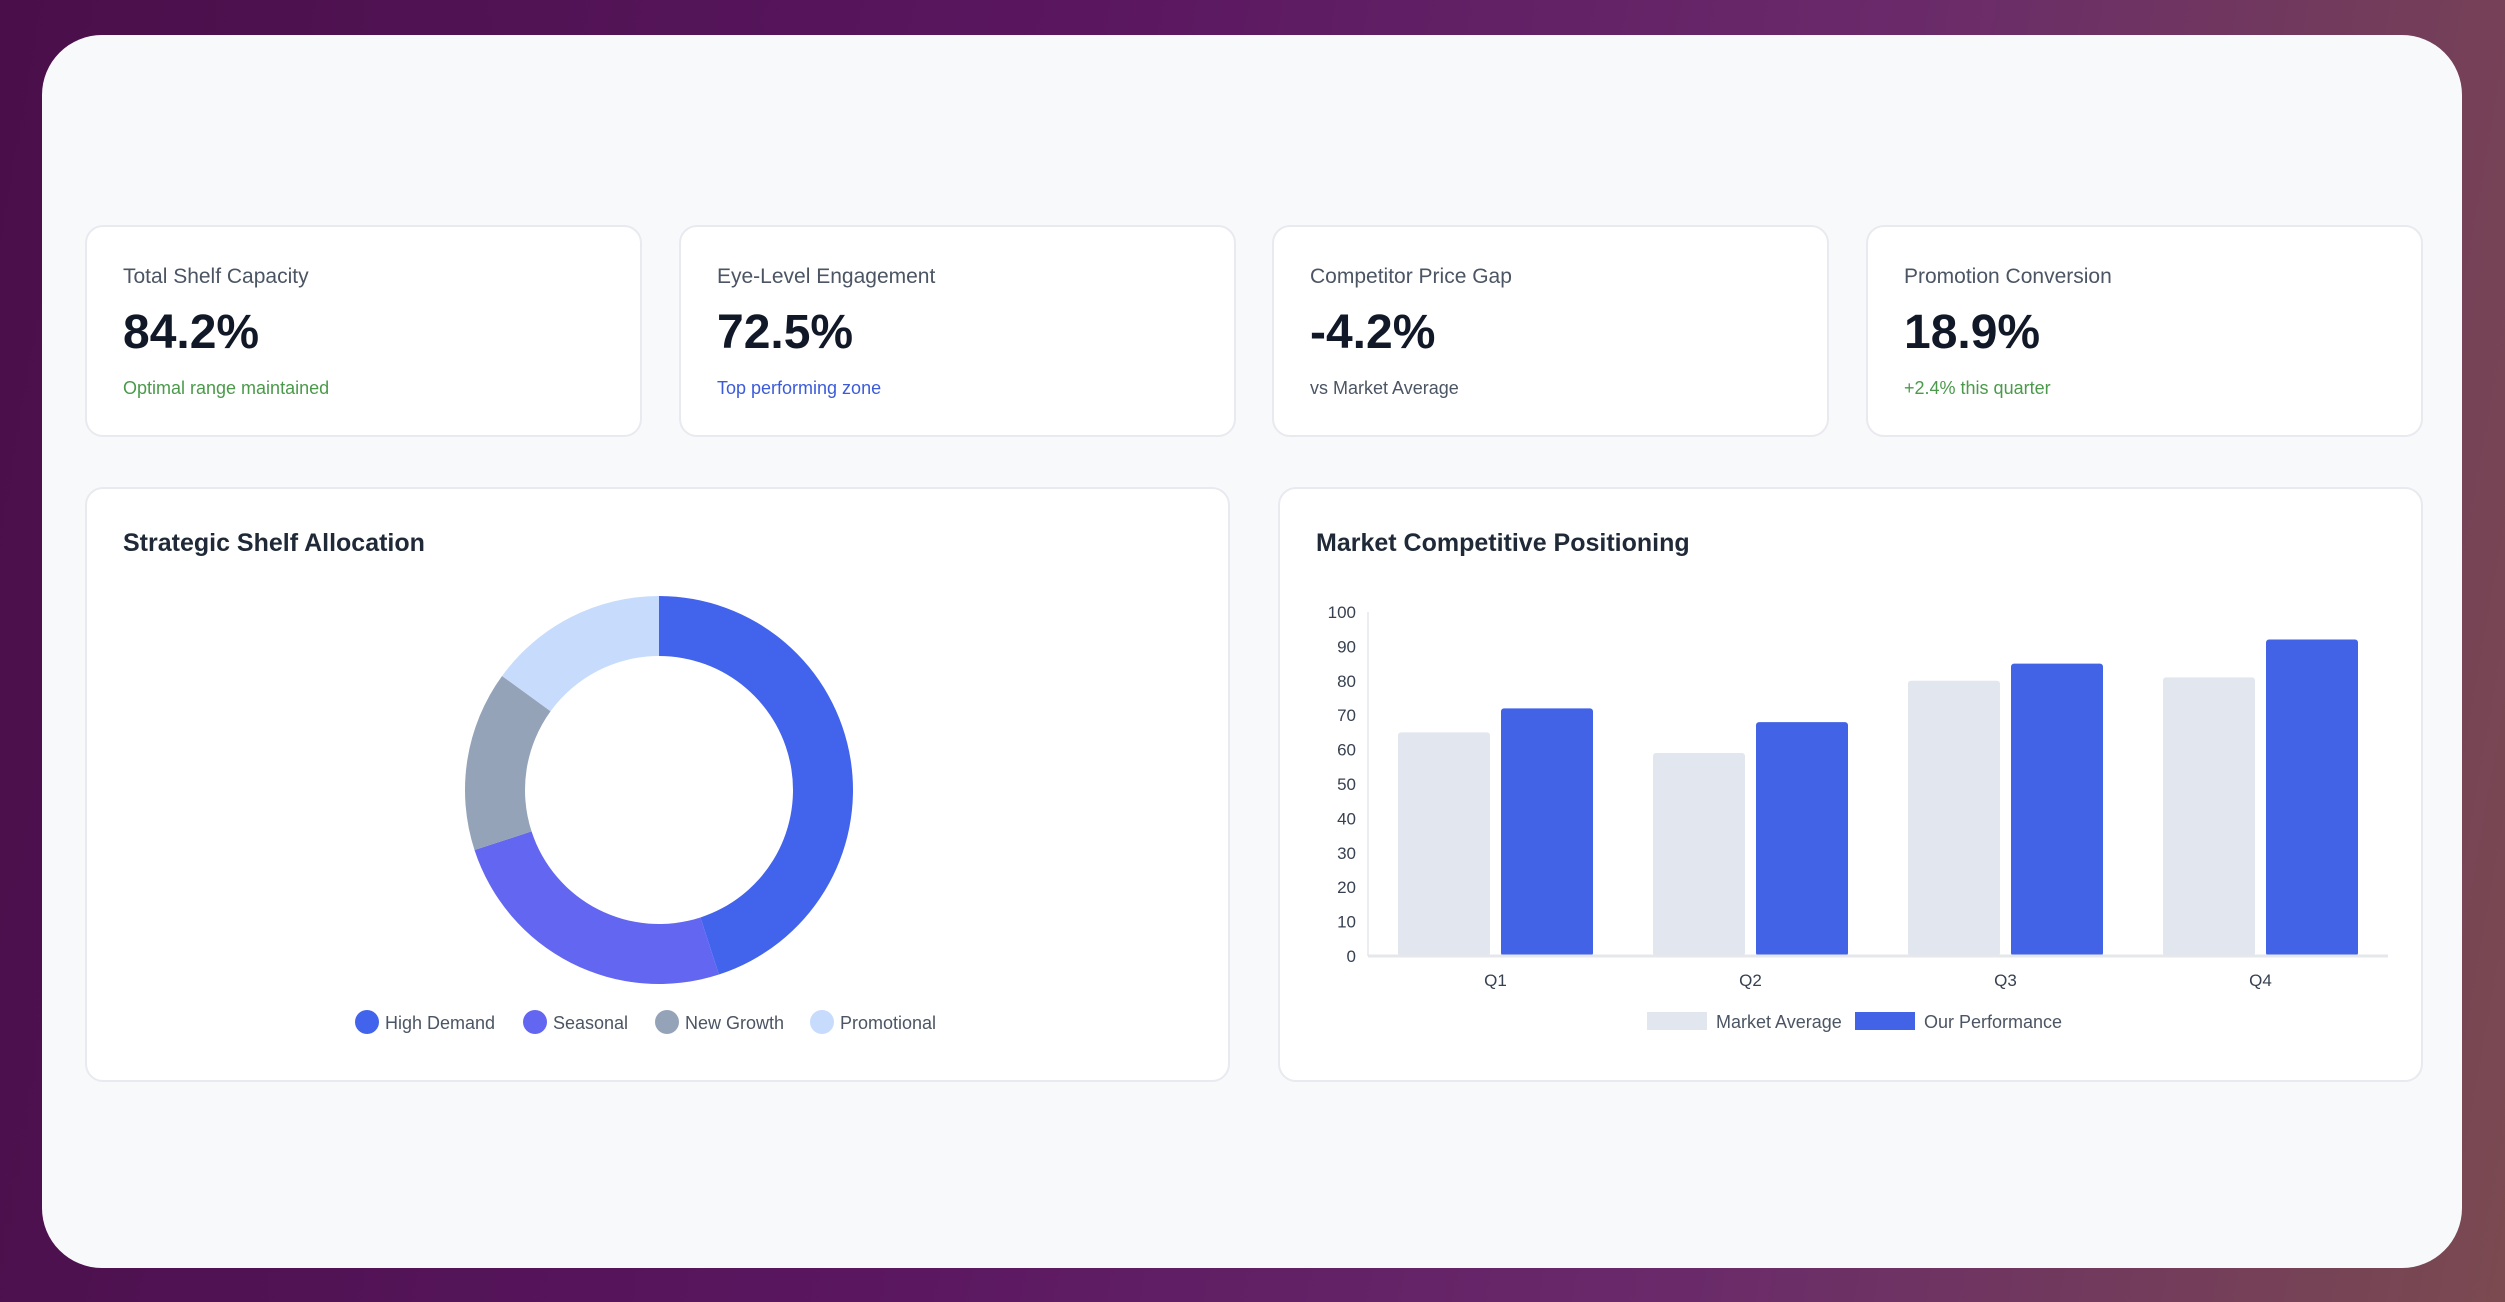 This screenshot has width=2505, height=1302. I want to click on y-tick-label: 70, so click(1346, 715).